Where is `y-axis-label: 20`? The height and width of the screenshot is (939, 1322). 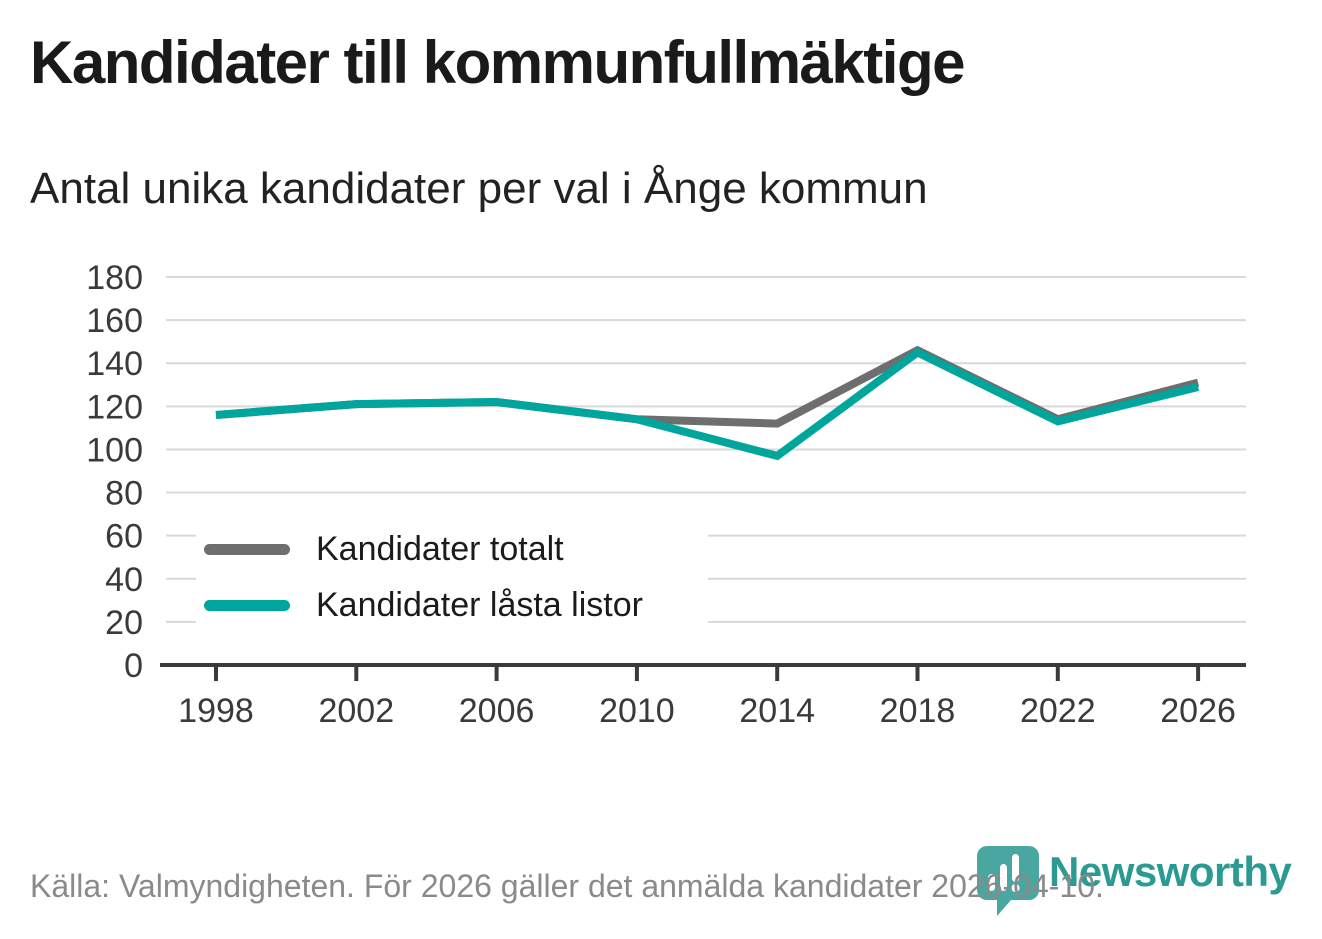
y-axis-label: 20 is located at coordinates (124, 623).